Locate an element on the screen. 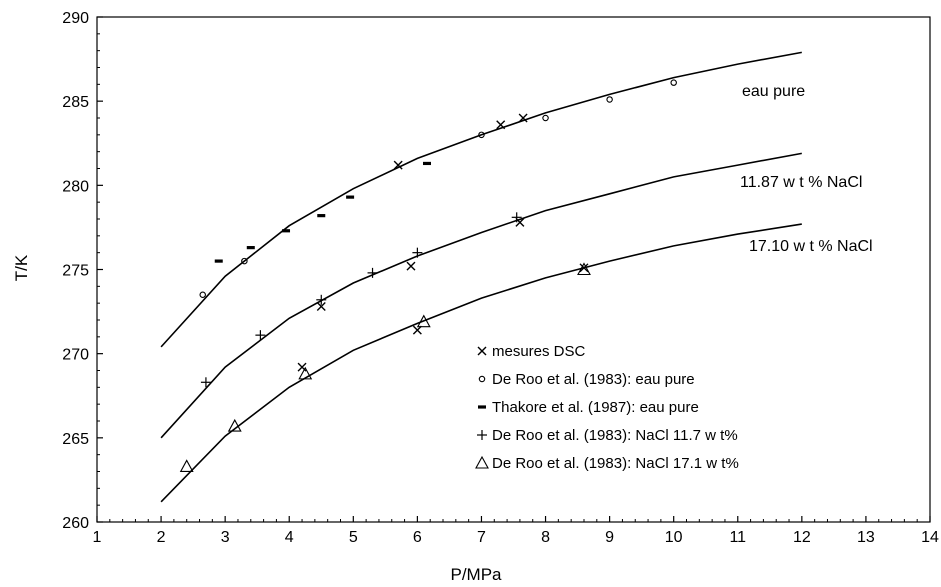 The width and height of the screenshot is (941, 587). y-tick-label: 260 is located at coordinates (75, 523).